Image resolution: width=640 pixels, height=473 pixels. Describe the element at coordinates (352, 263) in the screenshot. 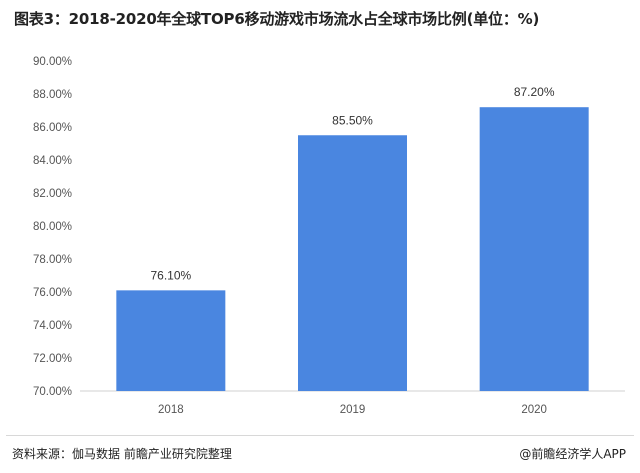

I see `bar-2019` at that location.